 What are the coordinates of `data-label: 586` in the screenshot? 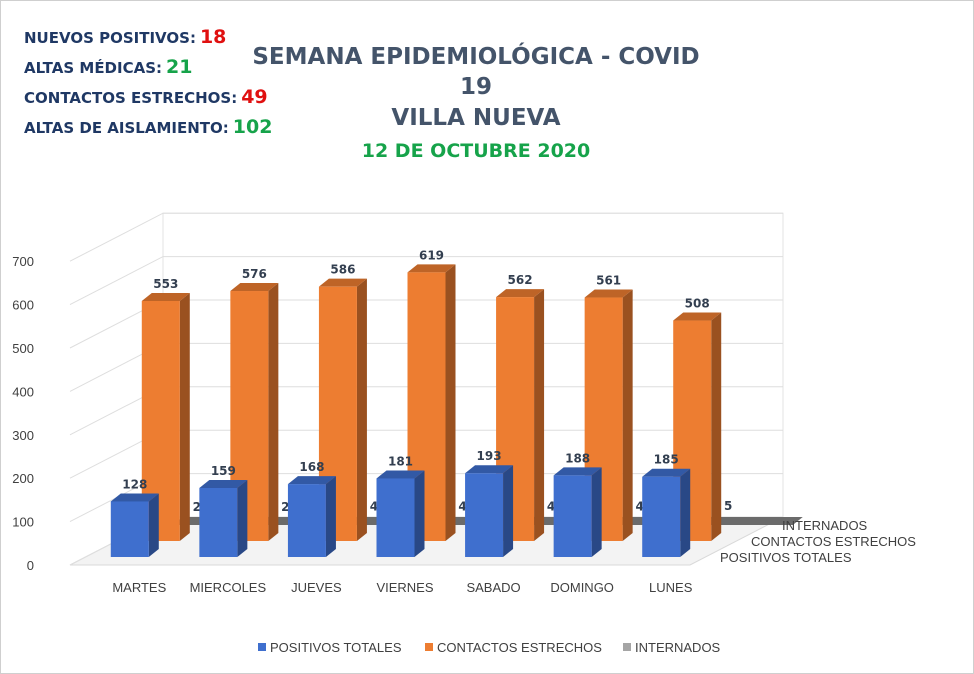 It's located at (342, 270).